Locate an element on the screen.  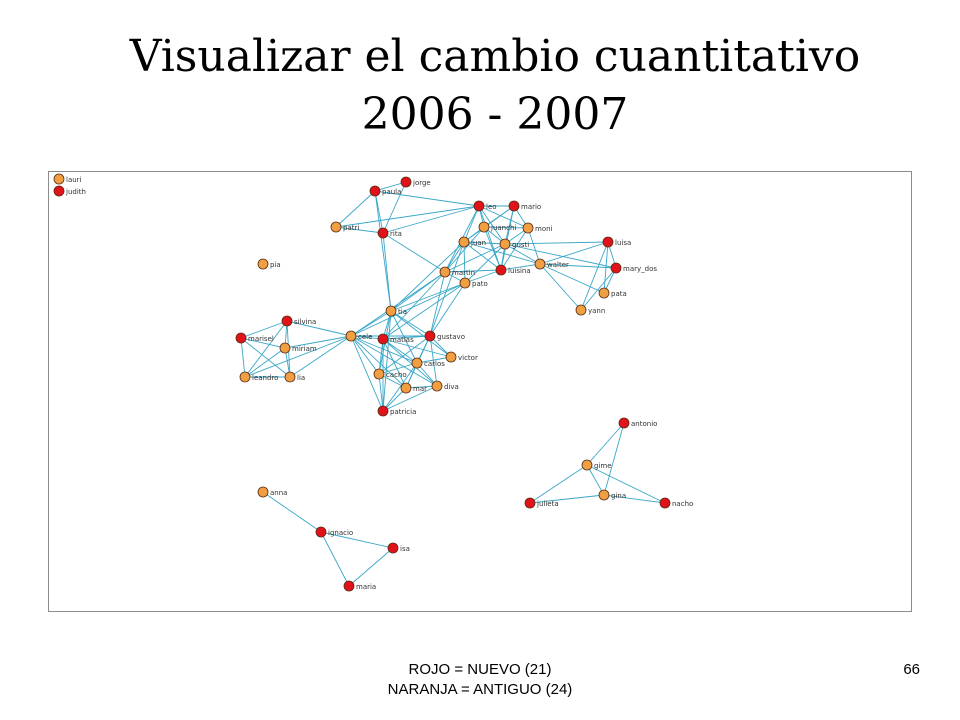
edge-rita-martin is located at coordinates (414, 252).